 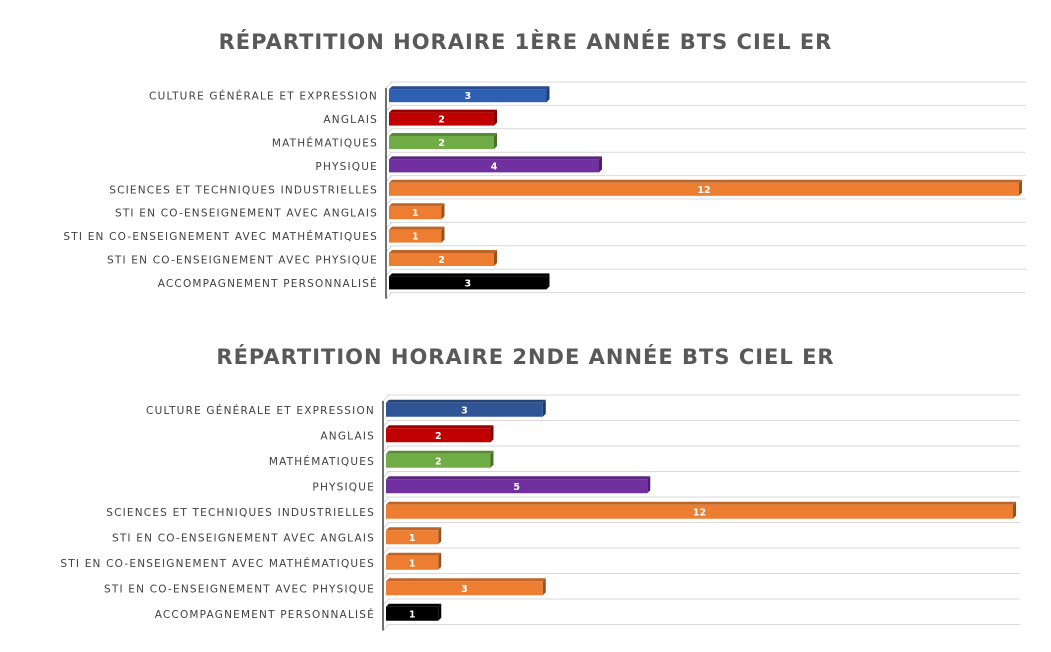 I want to click on category-label: ACCOMPAGNEMENT PERSONNALISÉ, so click(x=268, y=283).